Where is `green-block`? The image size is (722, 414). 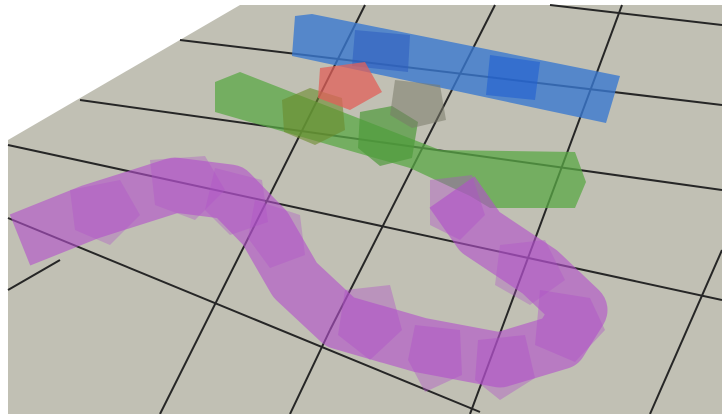
green-block is located at coordinates (313, 116).